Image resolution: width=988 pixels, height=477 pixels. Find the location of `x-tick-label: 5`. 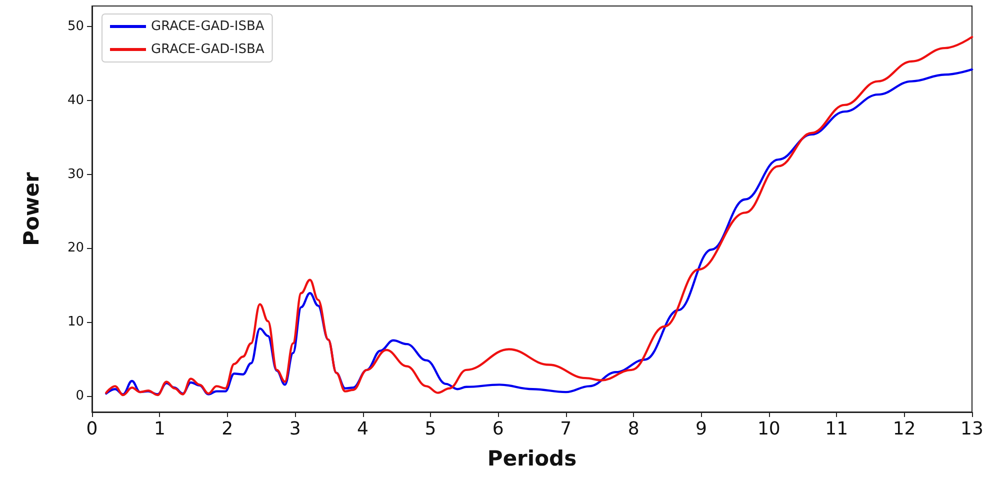

x-tick-label: 5 is located at coordinates (430, 429).